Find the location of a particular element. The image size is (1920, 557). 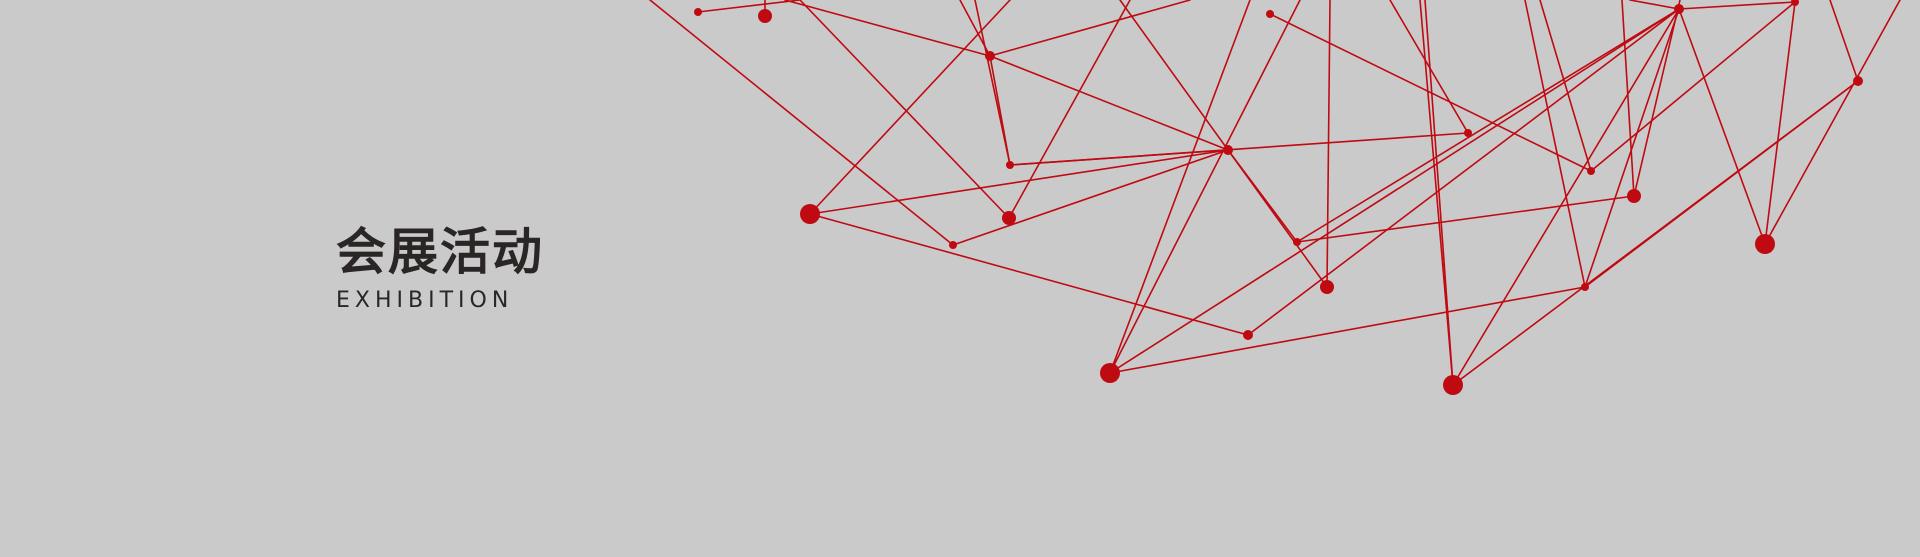

title-english: EXHIBITION is located at coordinates (425, 300).